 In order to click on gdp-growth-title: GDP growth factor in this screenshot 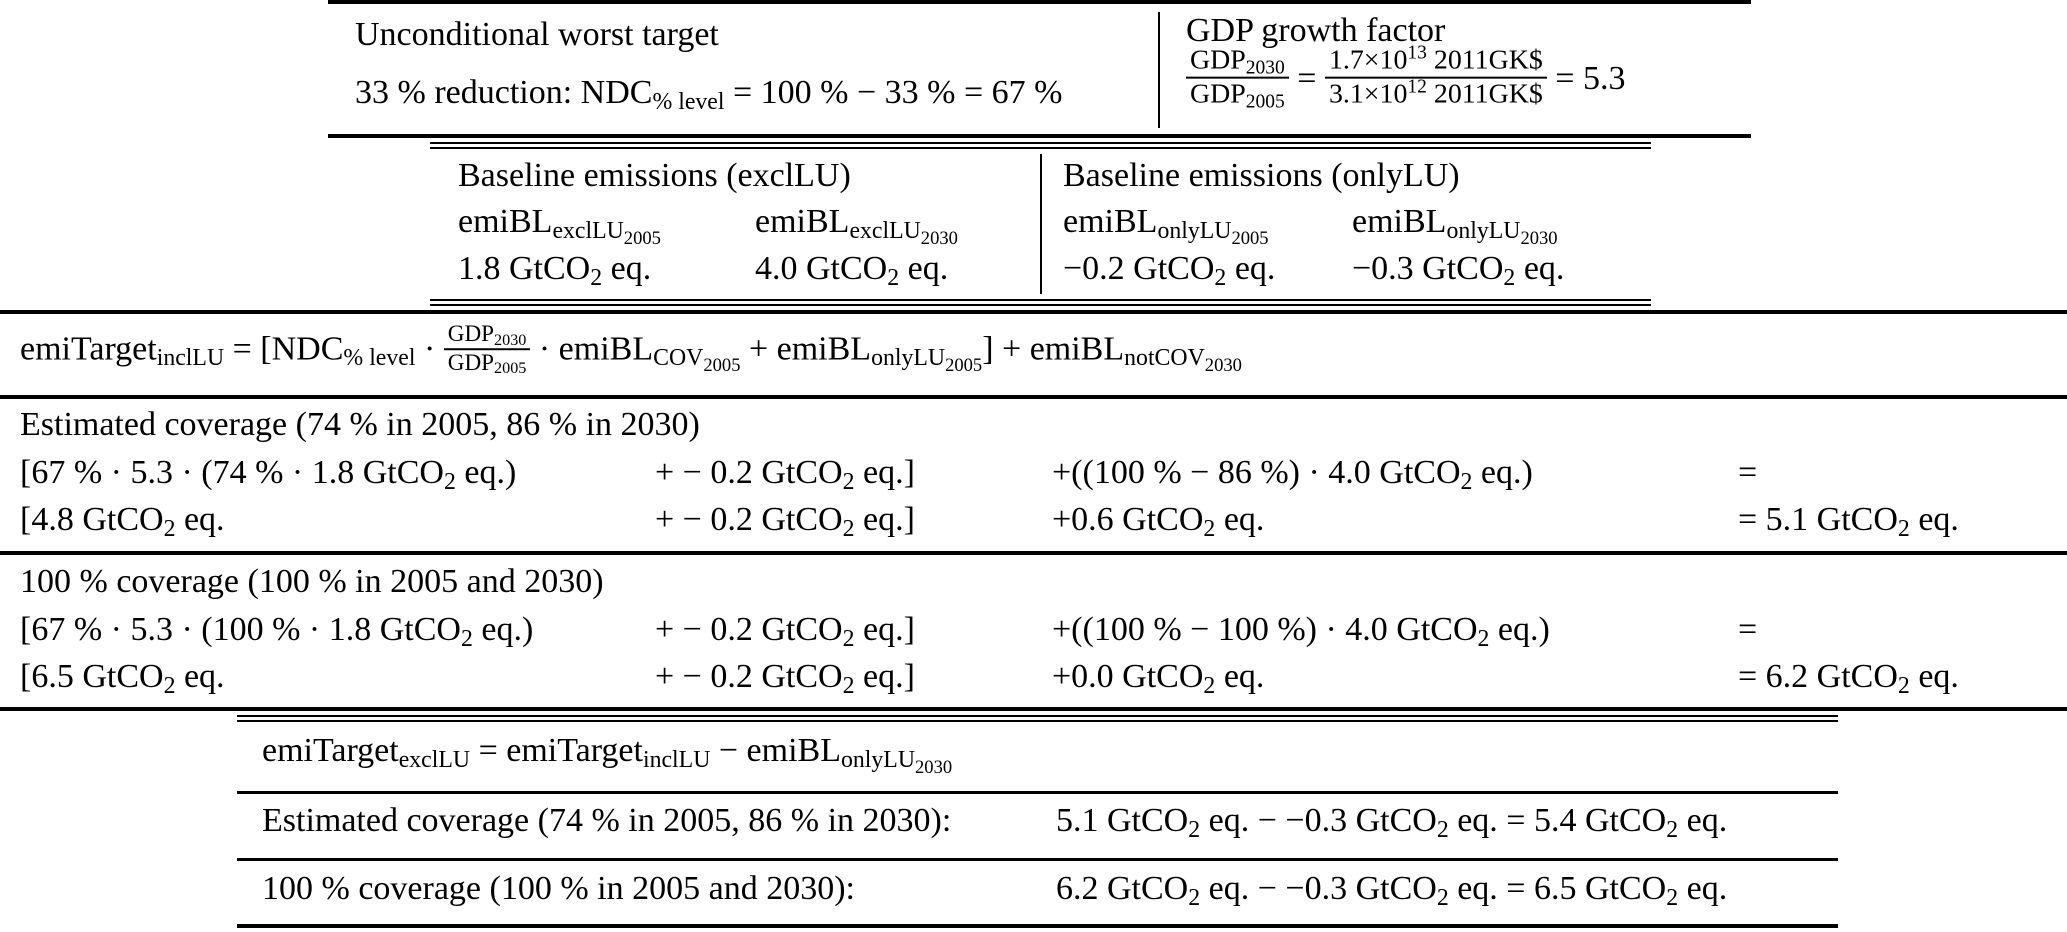, I will do `click(1316, 30)`.